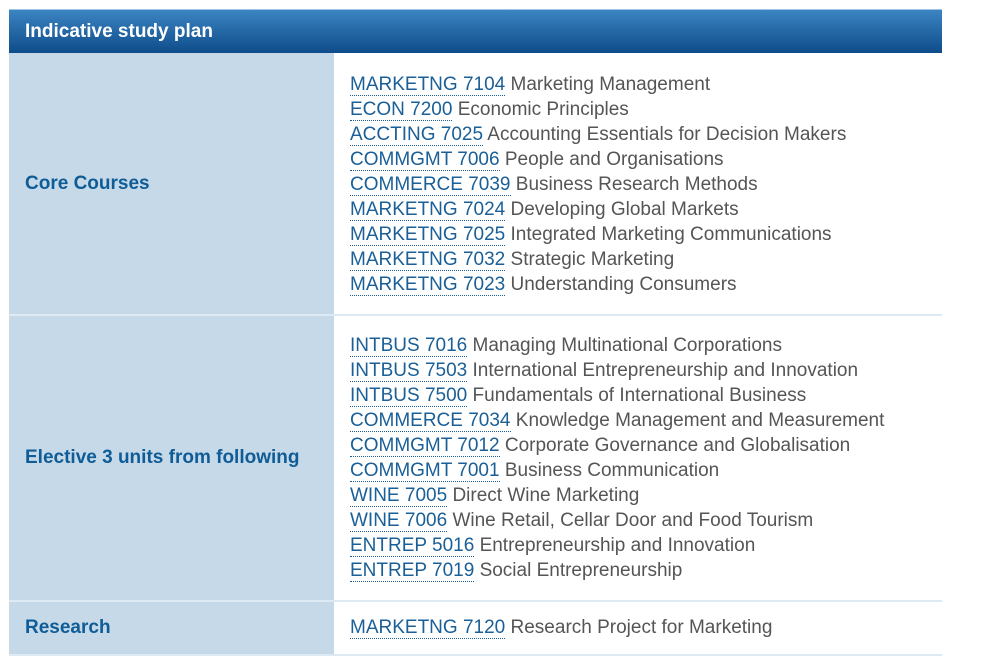 This screenshot has height=661, width=1000. I want to click on course-item: MARKETNG 7024 Developing Global Markets, so click(646, 209).